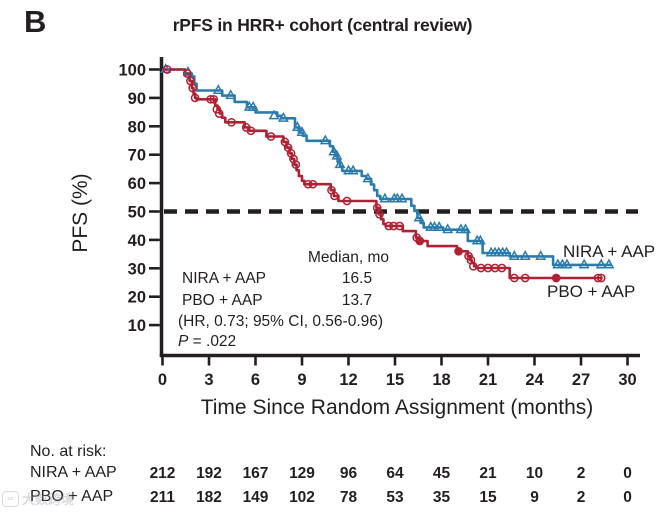  Describe the element at coordinates (534, 380) in the screenshot. I see `x-tick-label: 24` at that location.